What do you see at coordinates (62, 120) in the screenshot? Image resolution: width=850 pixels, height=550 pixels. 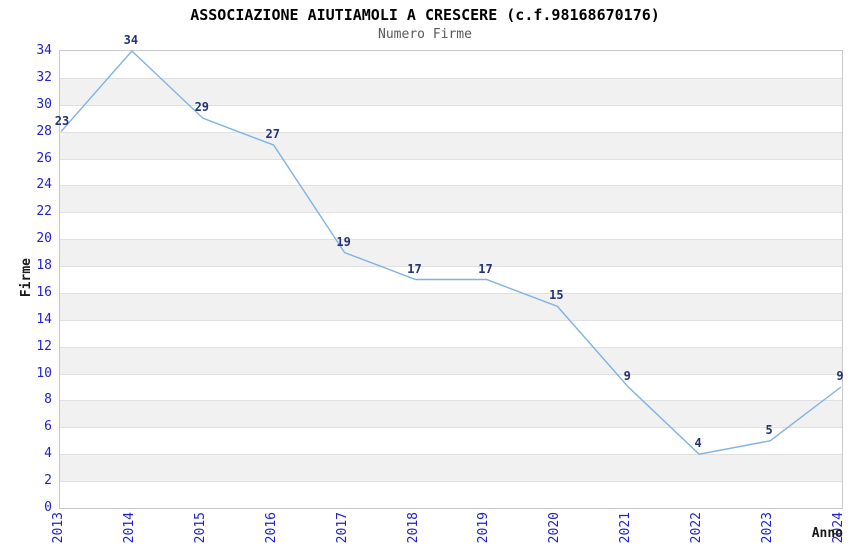 I see `data-point-label: 23` at bounding box center [62, 120].